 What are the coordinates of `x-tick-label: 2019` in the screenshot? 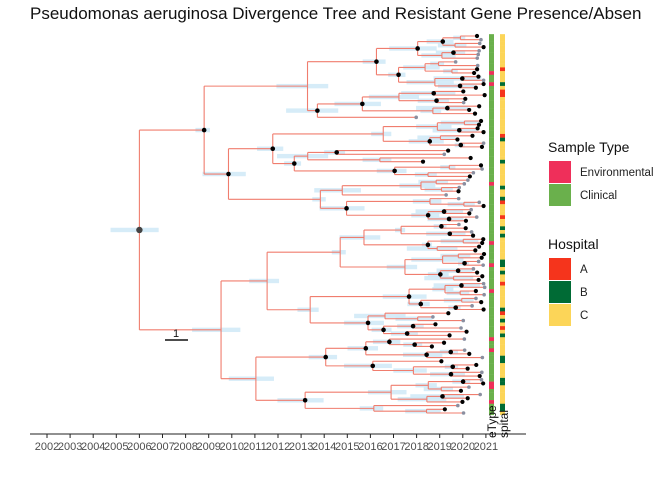 It's located at (439, 447).